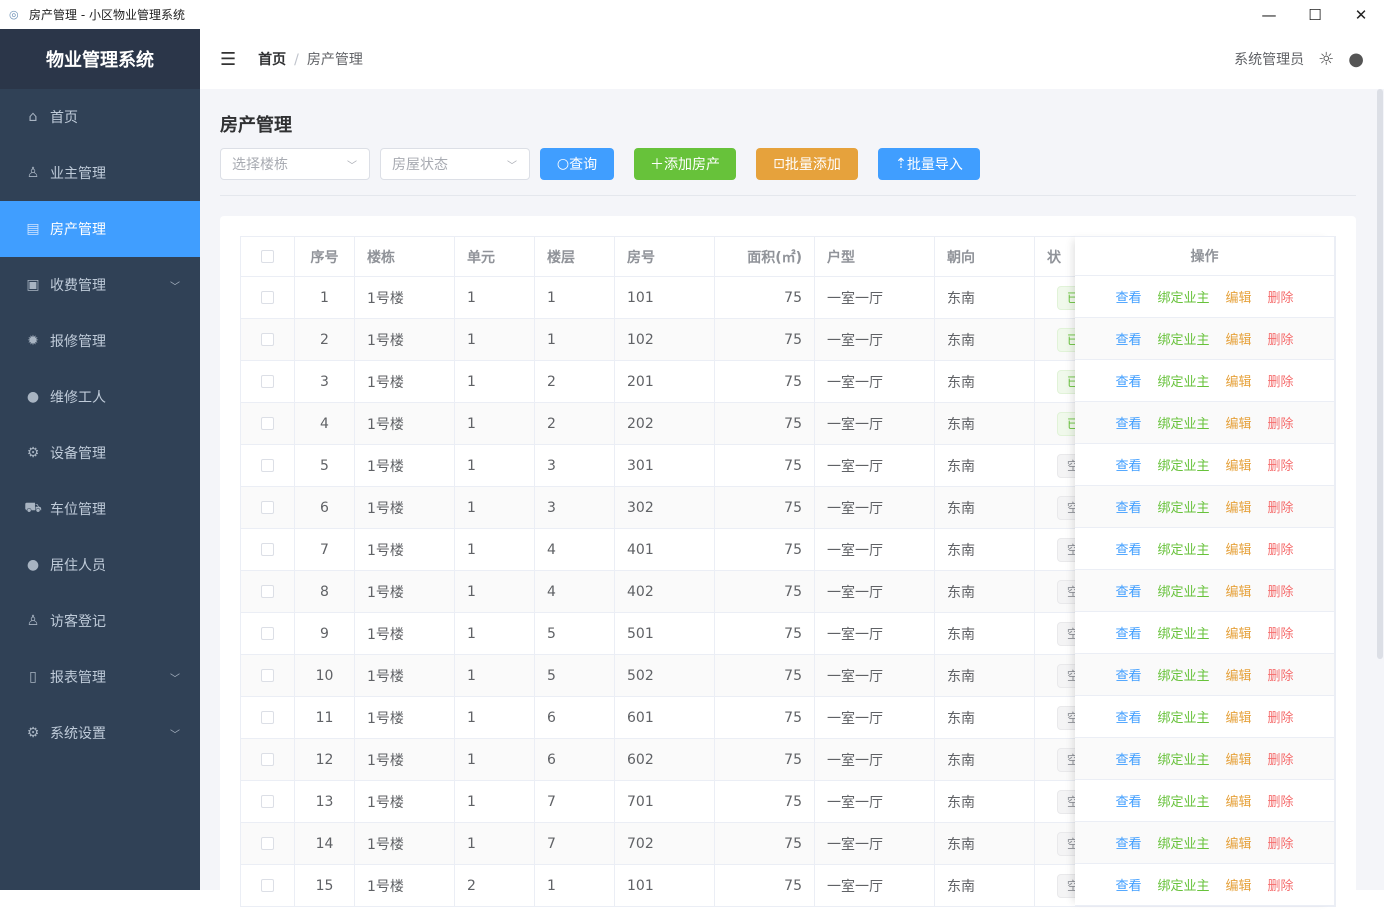  I want to click on scrollbar-thumb, so click(1380, 374).